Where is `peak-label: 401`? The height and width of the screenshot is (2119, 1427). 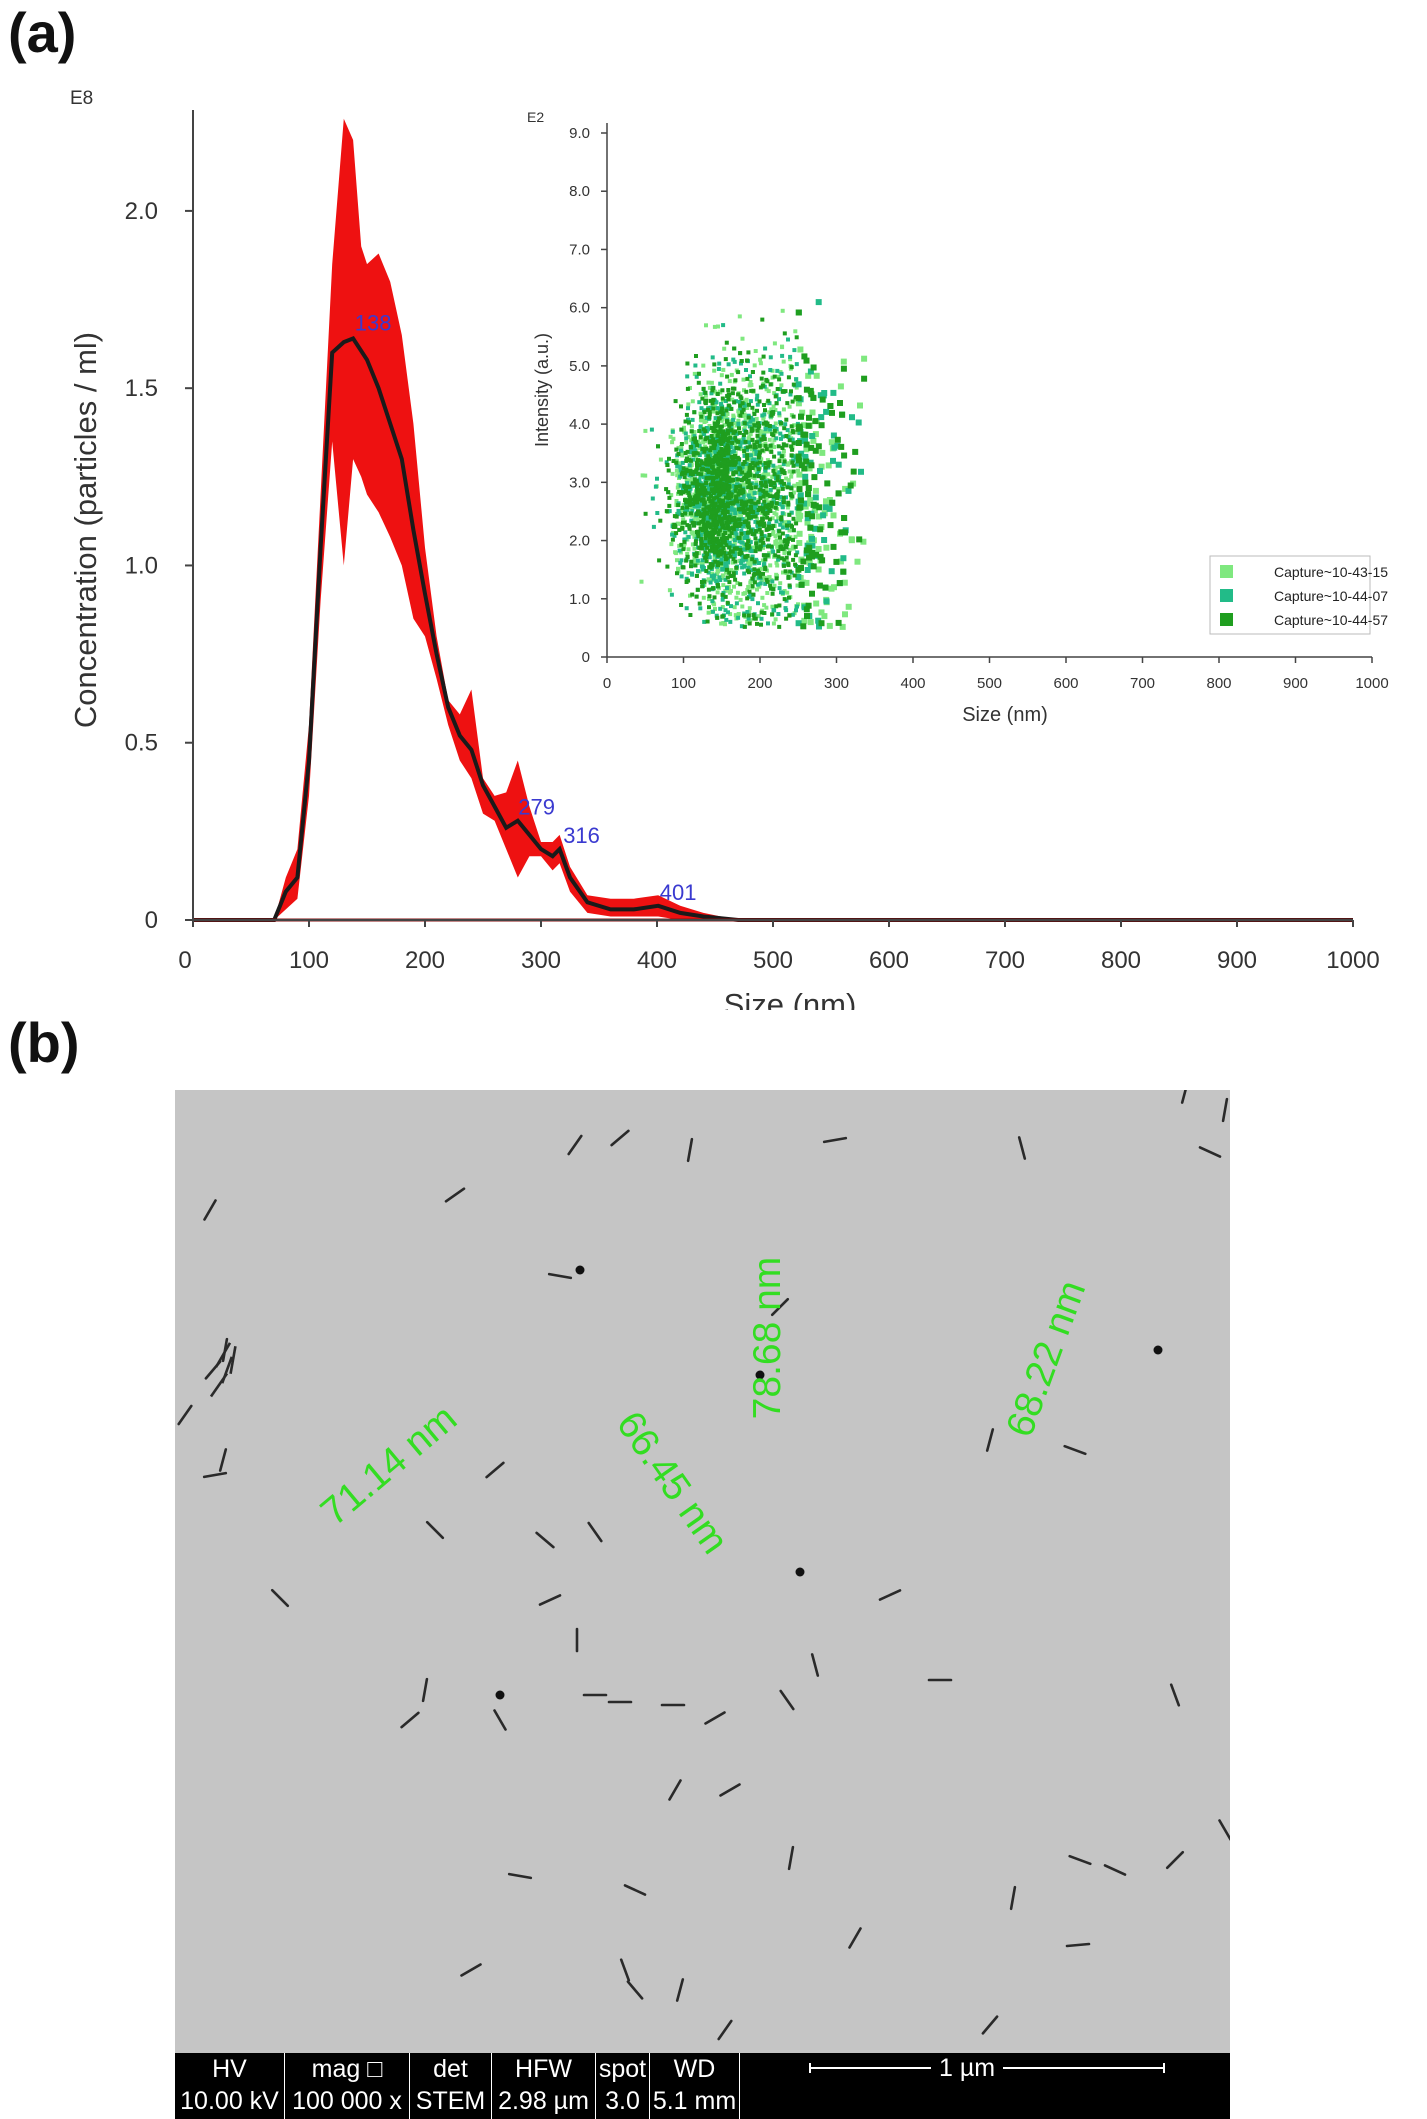 peak-label: 401 is located at coordinates (678, 892).